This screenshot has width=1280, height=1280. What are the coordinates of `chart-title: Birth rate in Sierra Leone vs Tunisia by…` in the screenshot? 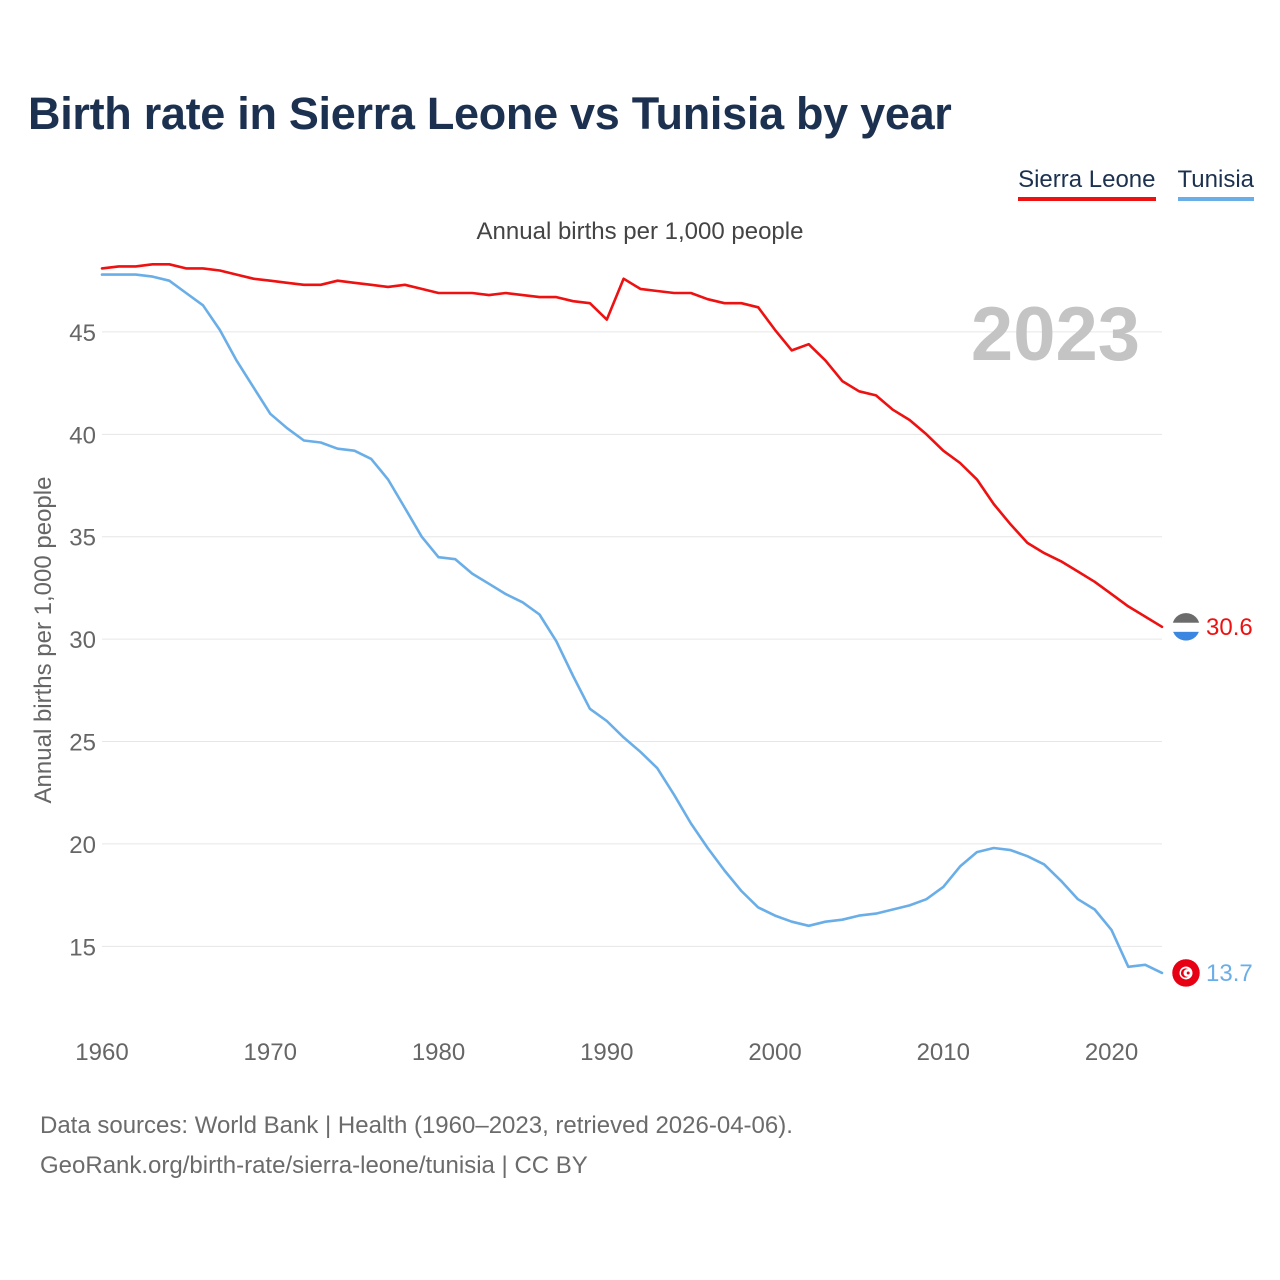 It's located at (490, 113).